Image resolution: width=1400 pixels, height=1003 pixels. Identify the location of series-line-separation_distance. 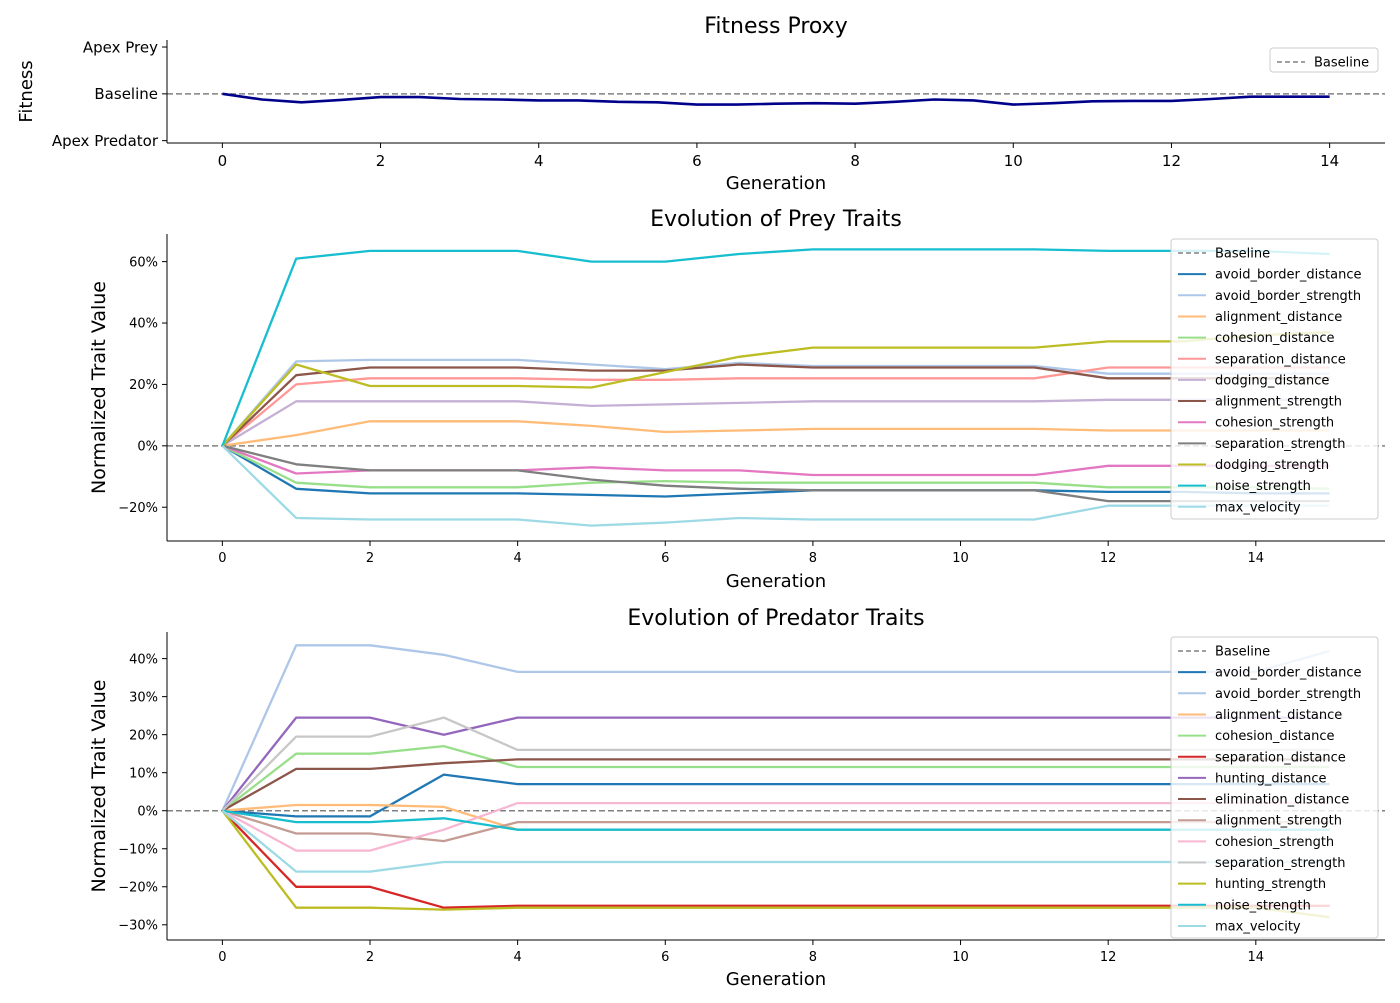
(775, 406).